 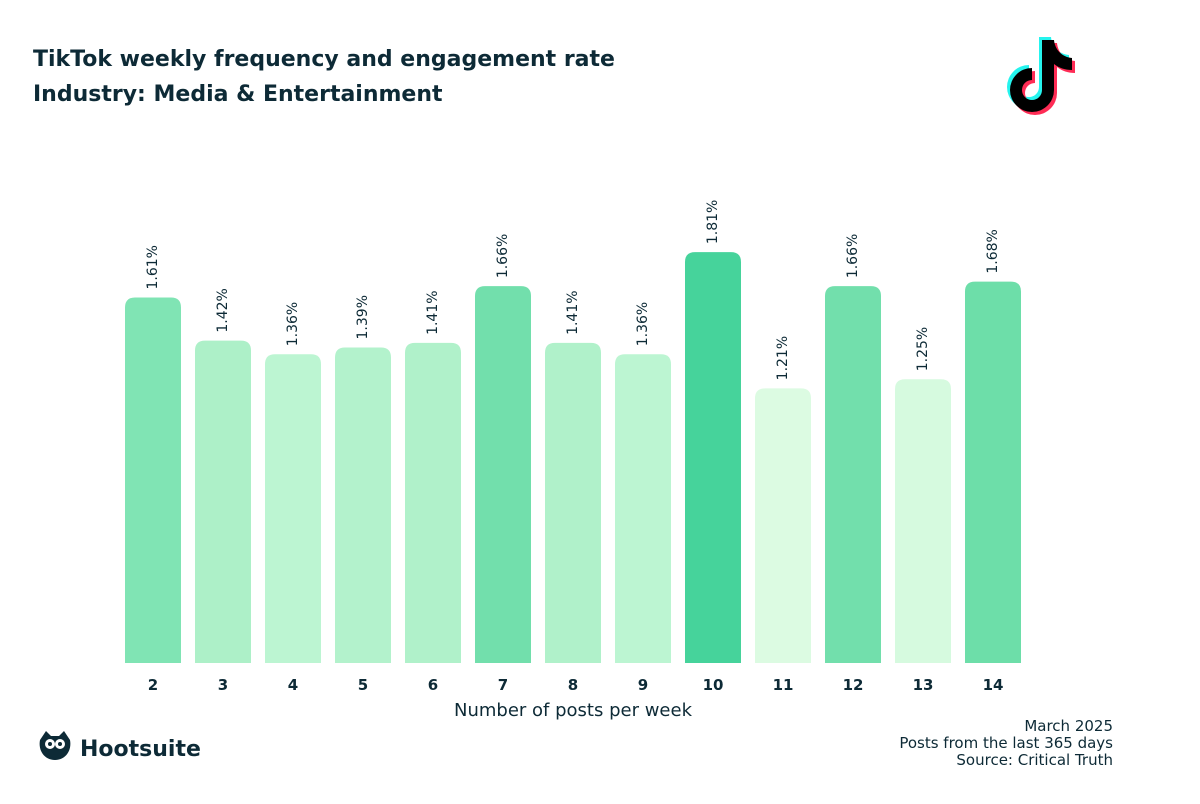 What do you see at coordinates (433, 685) in the screenshot?
I see `x-tick-label: 6` at bounding box center [433, 685].